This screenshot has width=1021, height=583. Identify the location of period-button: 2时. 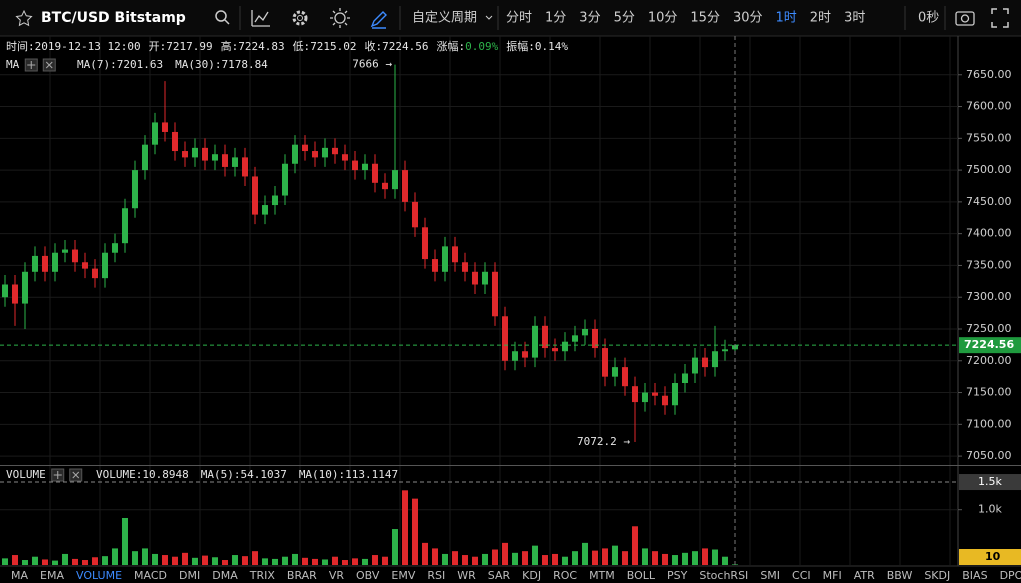
(820, 18).